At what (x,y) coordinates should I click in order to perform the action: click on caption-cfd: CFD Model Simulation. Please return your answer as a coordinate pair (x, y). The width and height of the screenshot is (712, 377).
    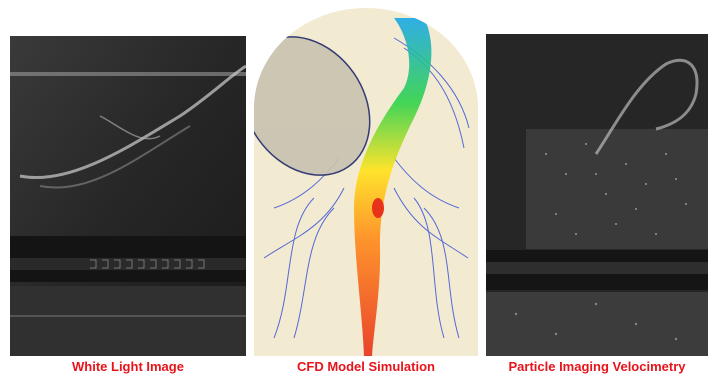
    Looking at the image, I should click on (366, 366).